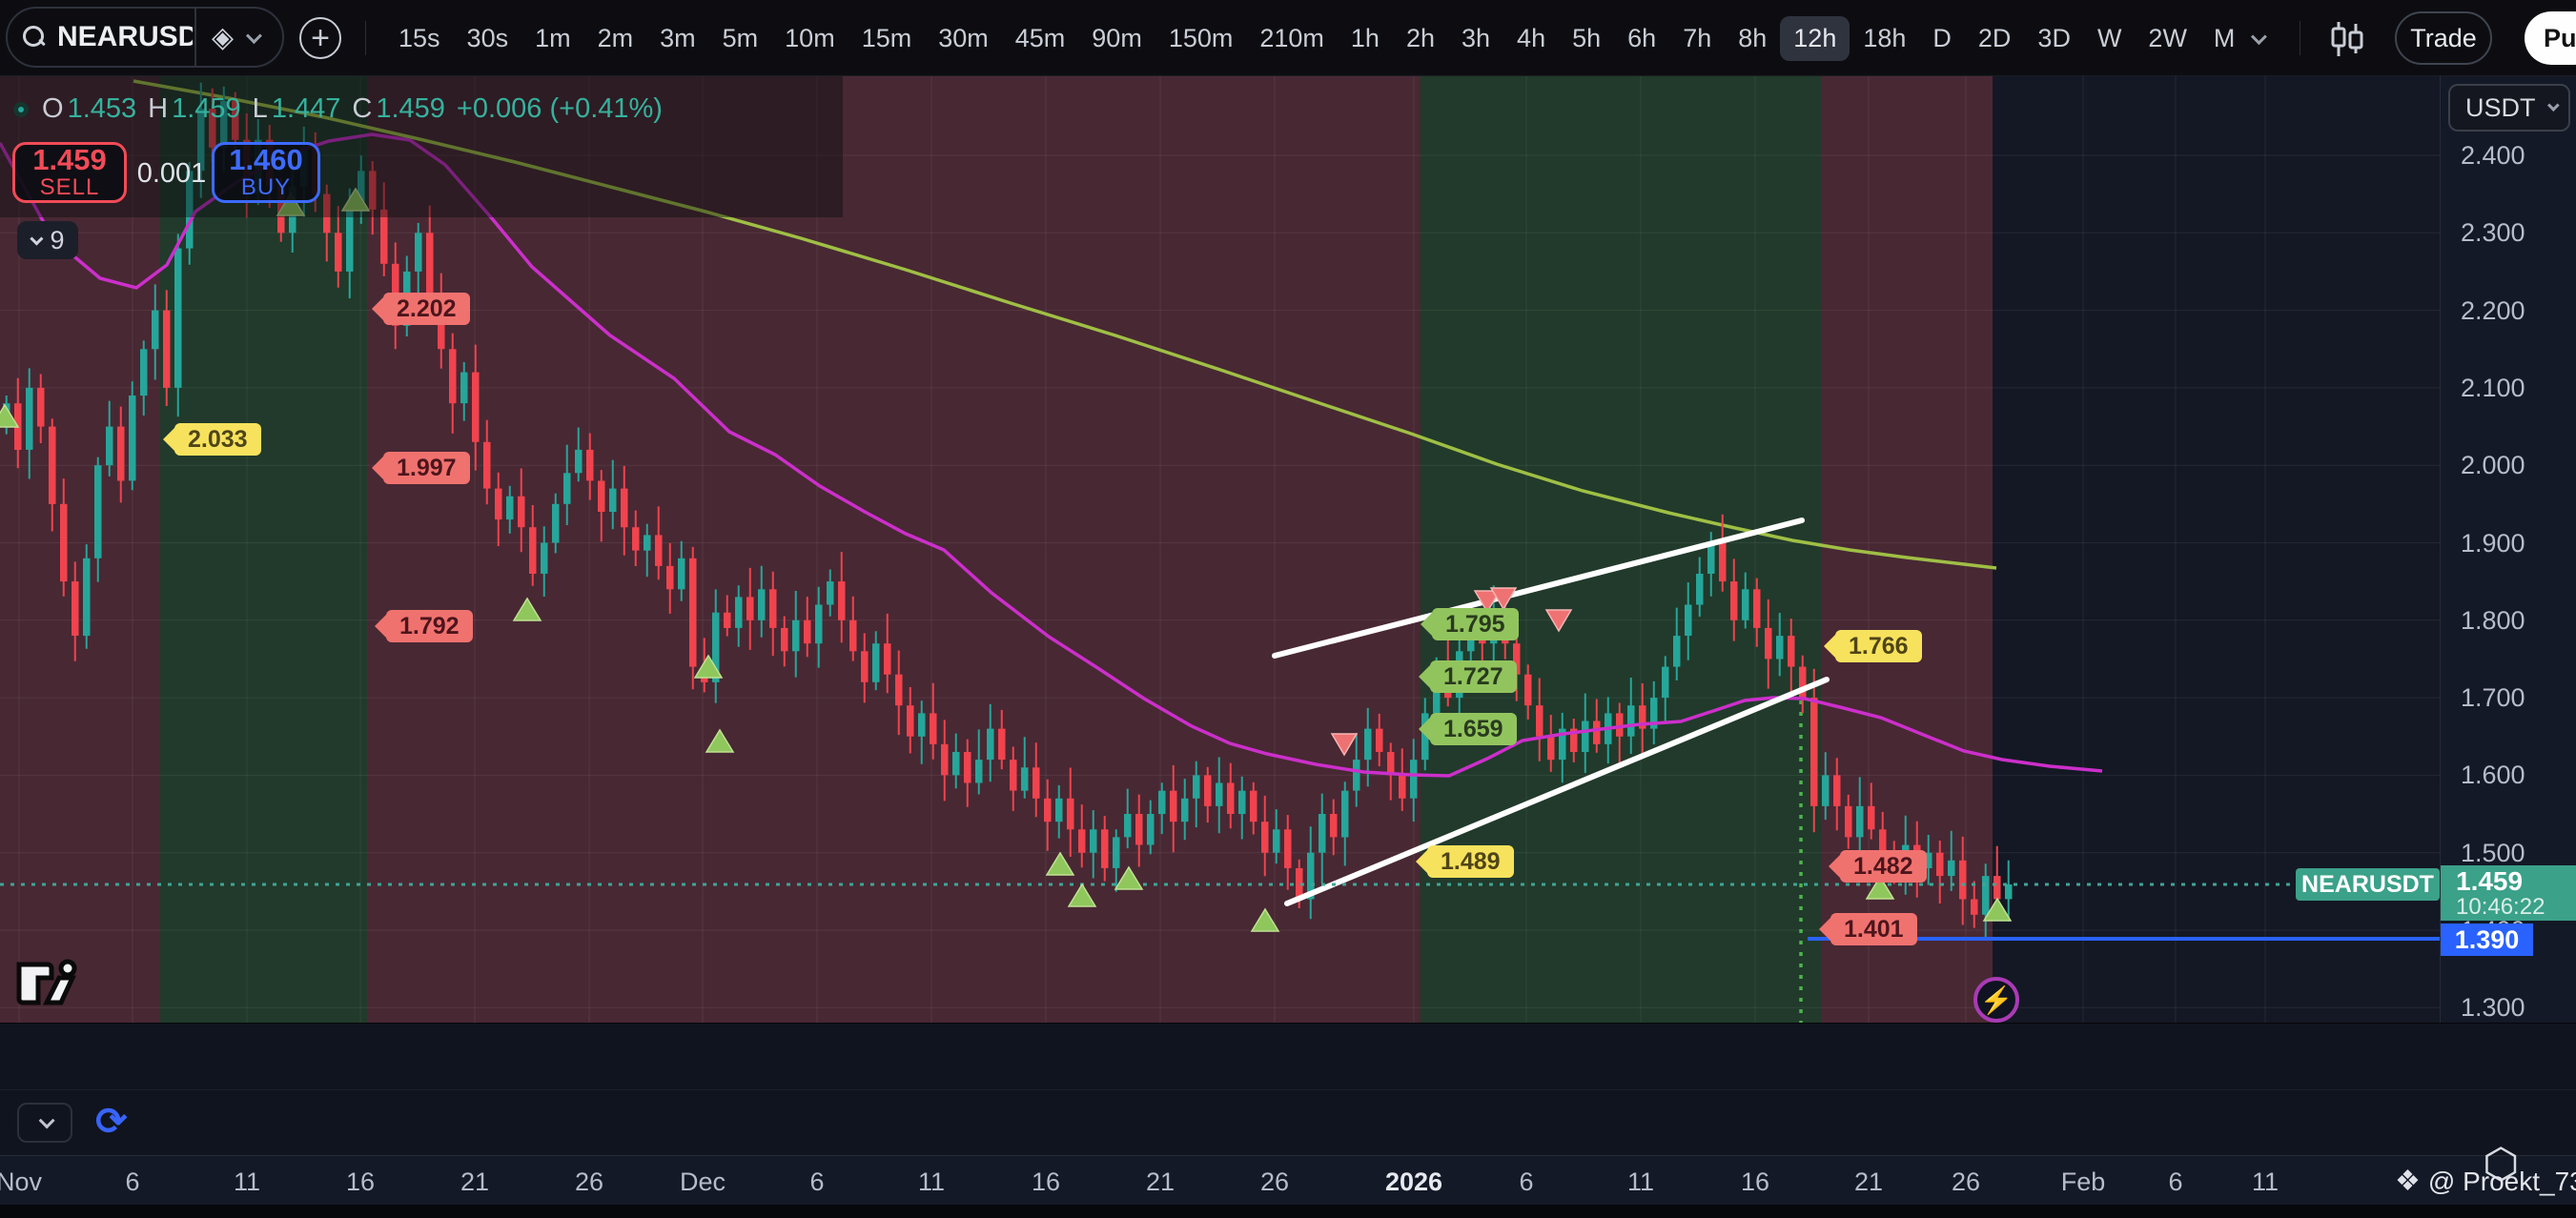 This screenshot has height=1218, width=2576. I want to click on timeframe-3m: 3m, so click(678, 37).